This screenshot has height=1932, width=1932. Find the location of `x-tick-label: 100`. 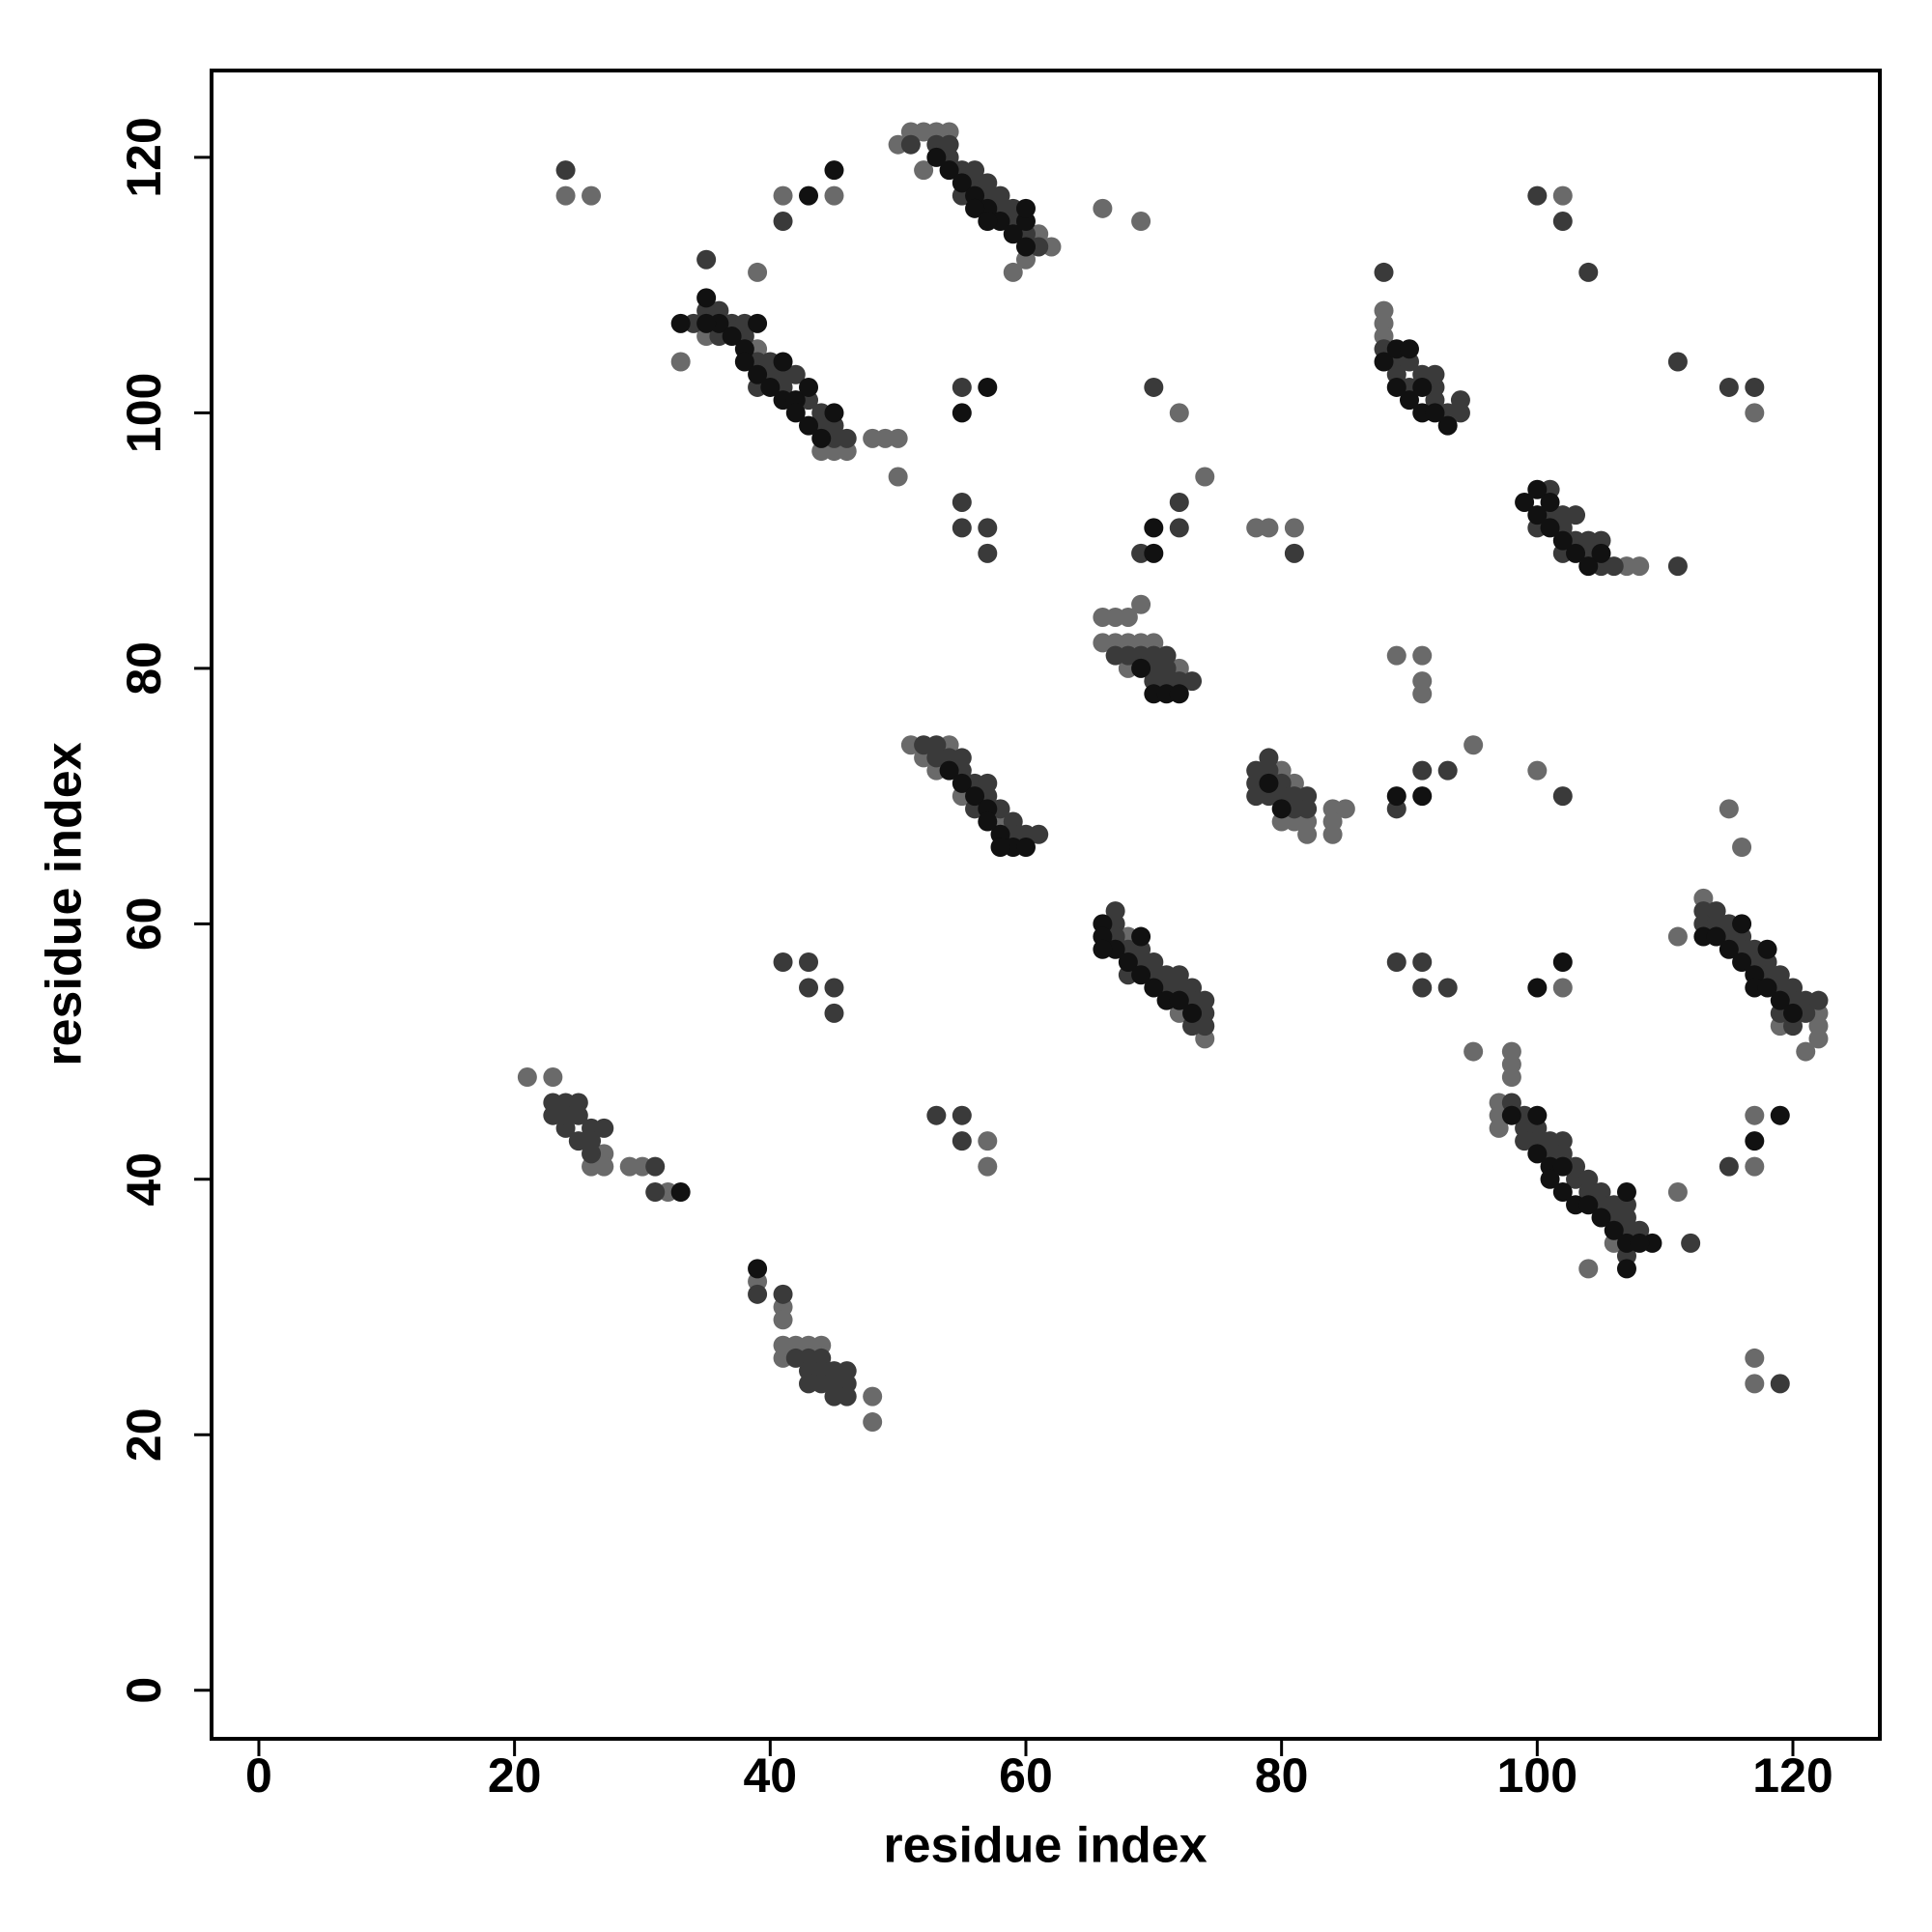

x-tick-label: 100 is located at coordinates (1537, 1775).